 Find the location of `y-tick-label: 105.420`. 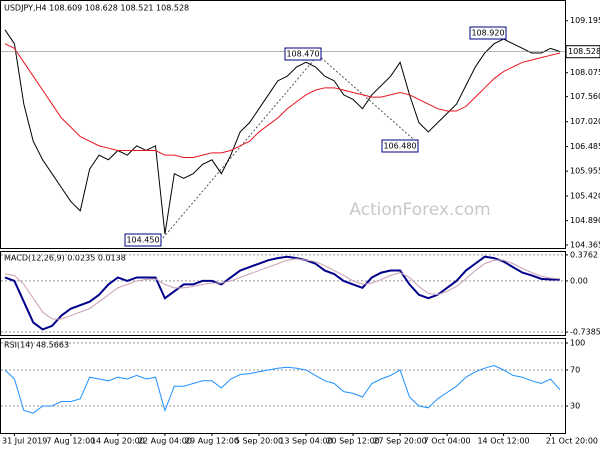

y-tick-label: 105.420 is located at coordinates (585, 196).